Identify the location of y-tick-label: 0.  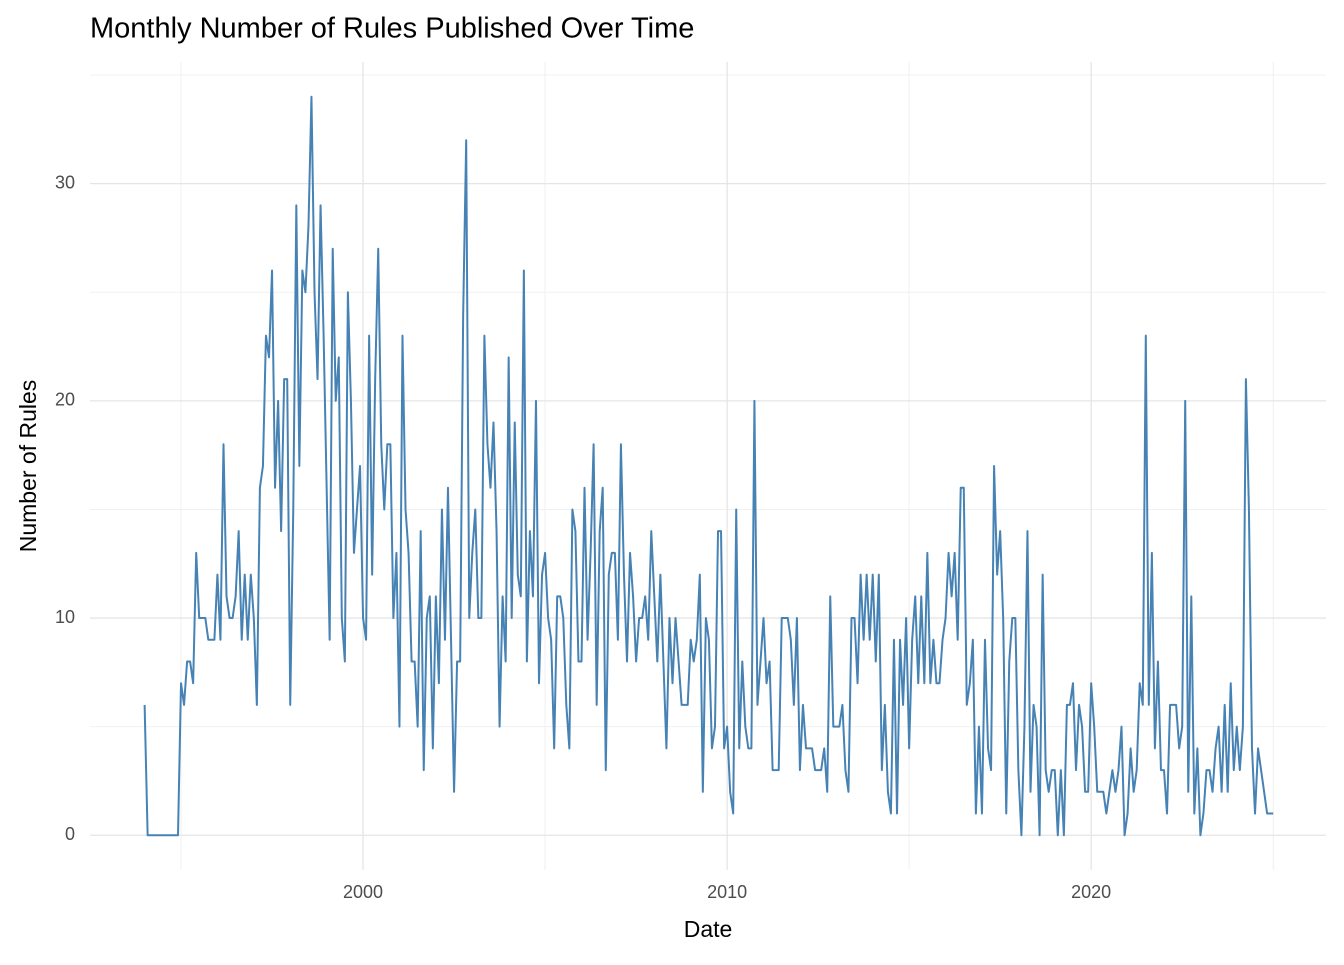
(70, 834).